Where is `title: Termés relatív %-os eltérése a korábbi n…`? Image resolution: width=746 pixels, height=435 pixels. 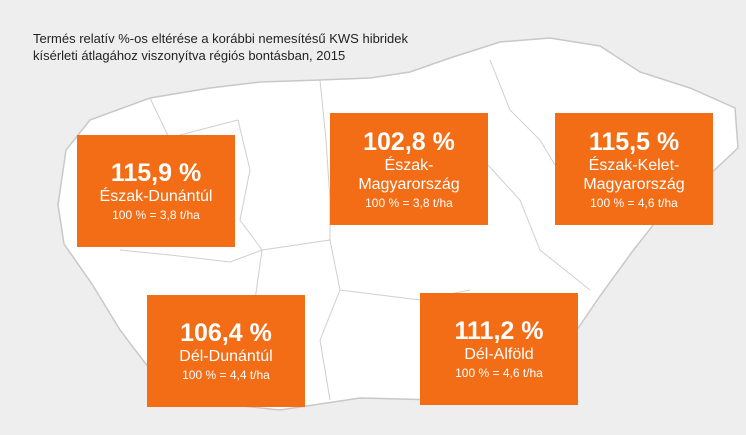 title: Termés relatív %-os eltérése a korábbi n… is located at coordinates (220, 47).